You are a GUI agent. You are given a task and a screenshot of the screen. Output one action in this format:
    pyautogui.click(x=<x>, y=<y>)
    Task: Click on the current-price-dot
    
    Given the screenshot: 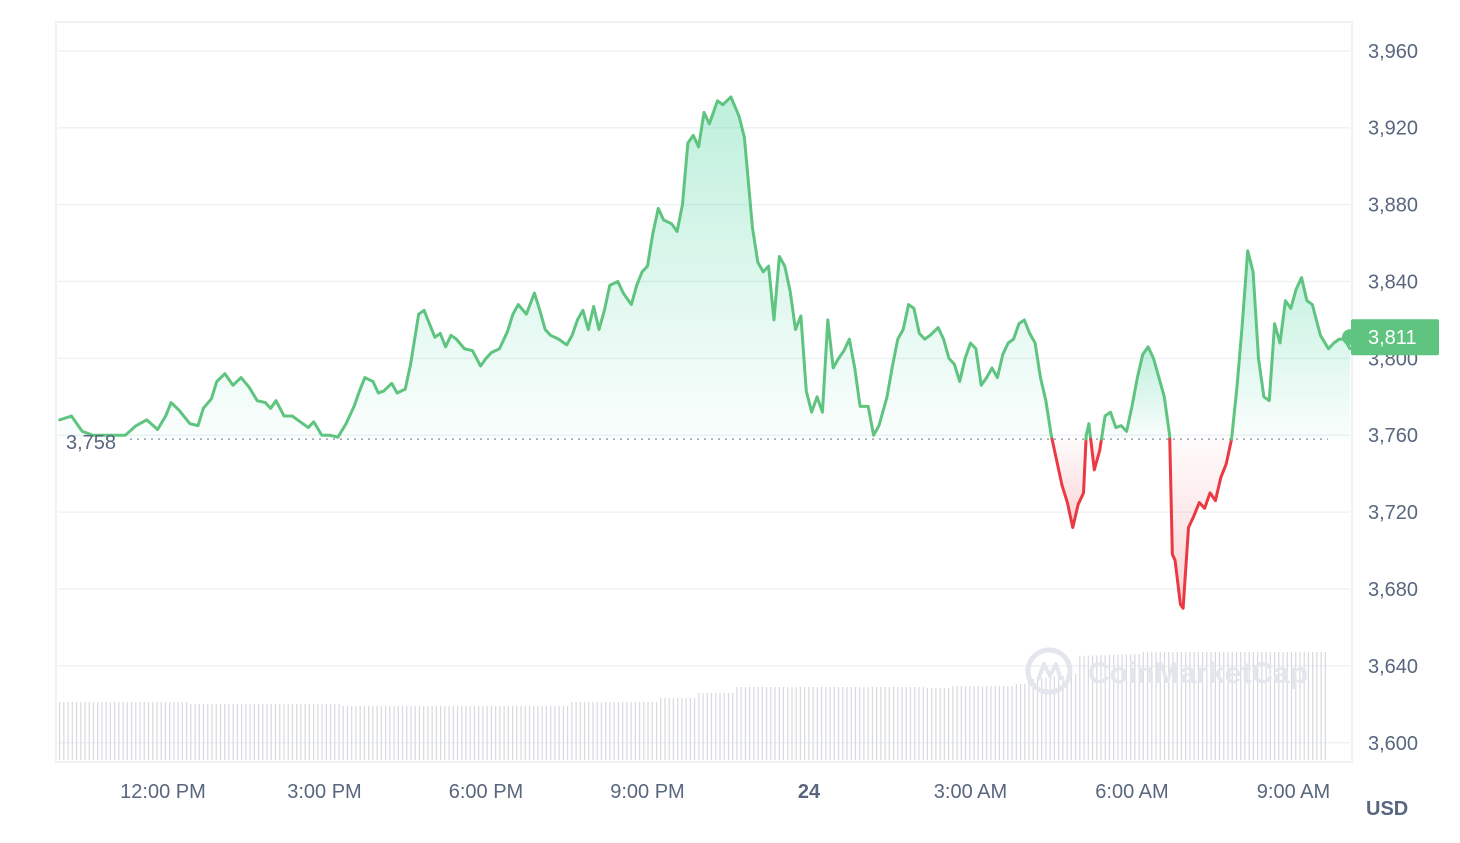 What is the action you would take?
    pyautogui.click(x=1350, y=337)
    